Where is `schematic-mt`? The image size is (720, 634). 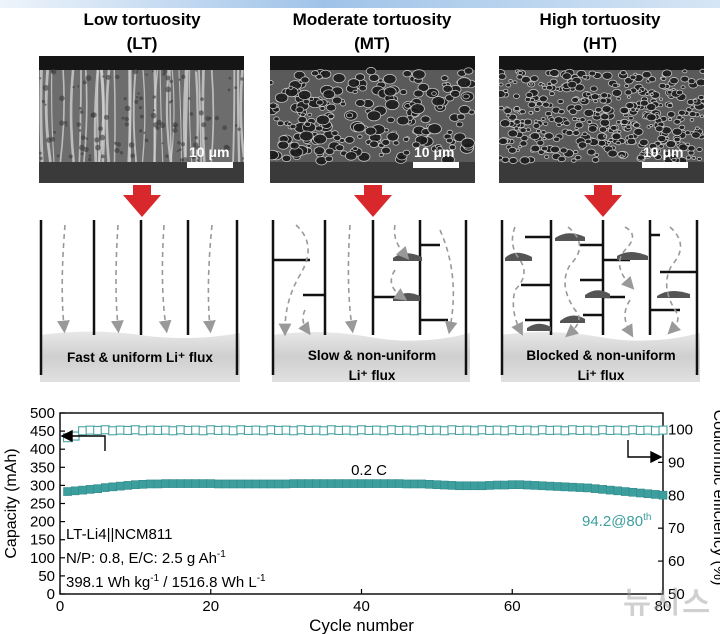 schematic-mt is located at coordinates (370, 301).